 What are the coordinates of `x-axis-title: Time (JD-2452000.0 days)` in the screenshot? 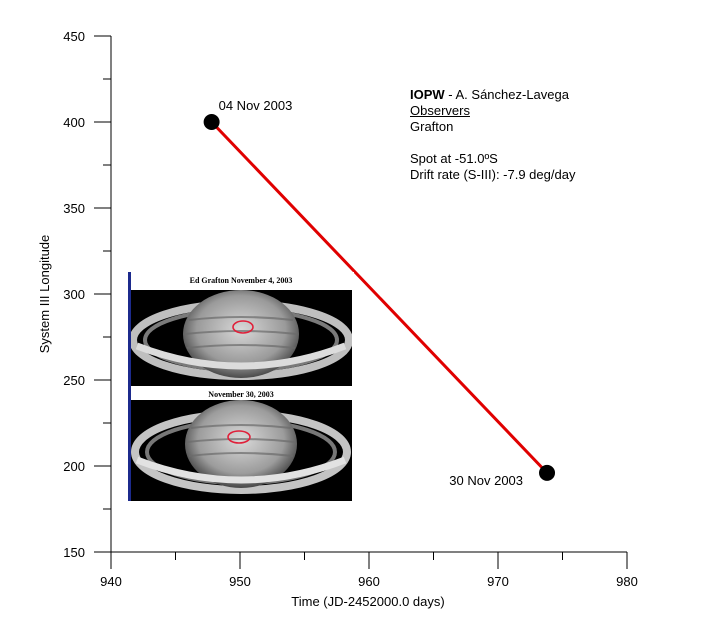 It's located at (367, 601).